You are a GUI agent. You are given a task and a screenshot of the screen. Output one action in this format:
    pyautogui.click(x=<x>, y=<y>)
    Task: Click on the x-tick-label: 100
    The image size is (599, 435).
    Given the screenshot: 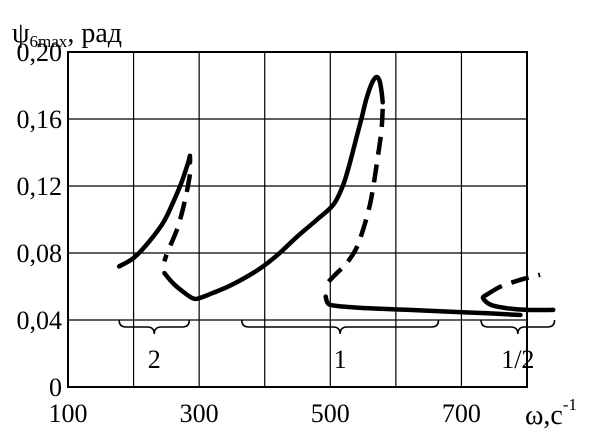 What is the action you would take?
    pyautogui.click(x=68, y=413)
    